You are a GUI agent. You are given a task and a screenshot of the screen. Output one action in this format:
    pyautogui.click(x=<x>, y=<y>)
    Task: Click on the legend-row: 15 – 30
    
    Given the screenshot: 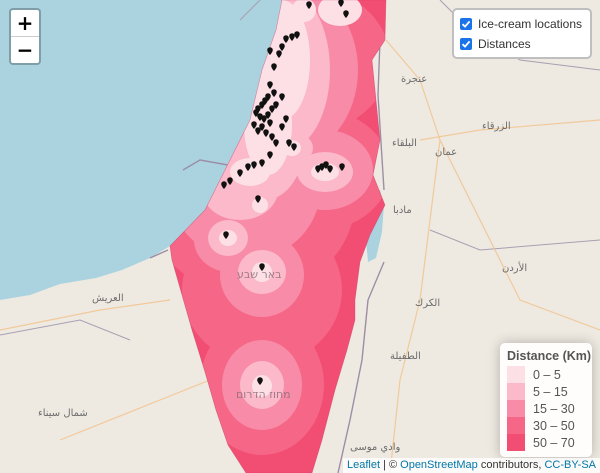 What is the action you would take?
    pyautogui.click(x=546, y=408)
    